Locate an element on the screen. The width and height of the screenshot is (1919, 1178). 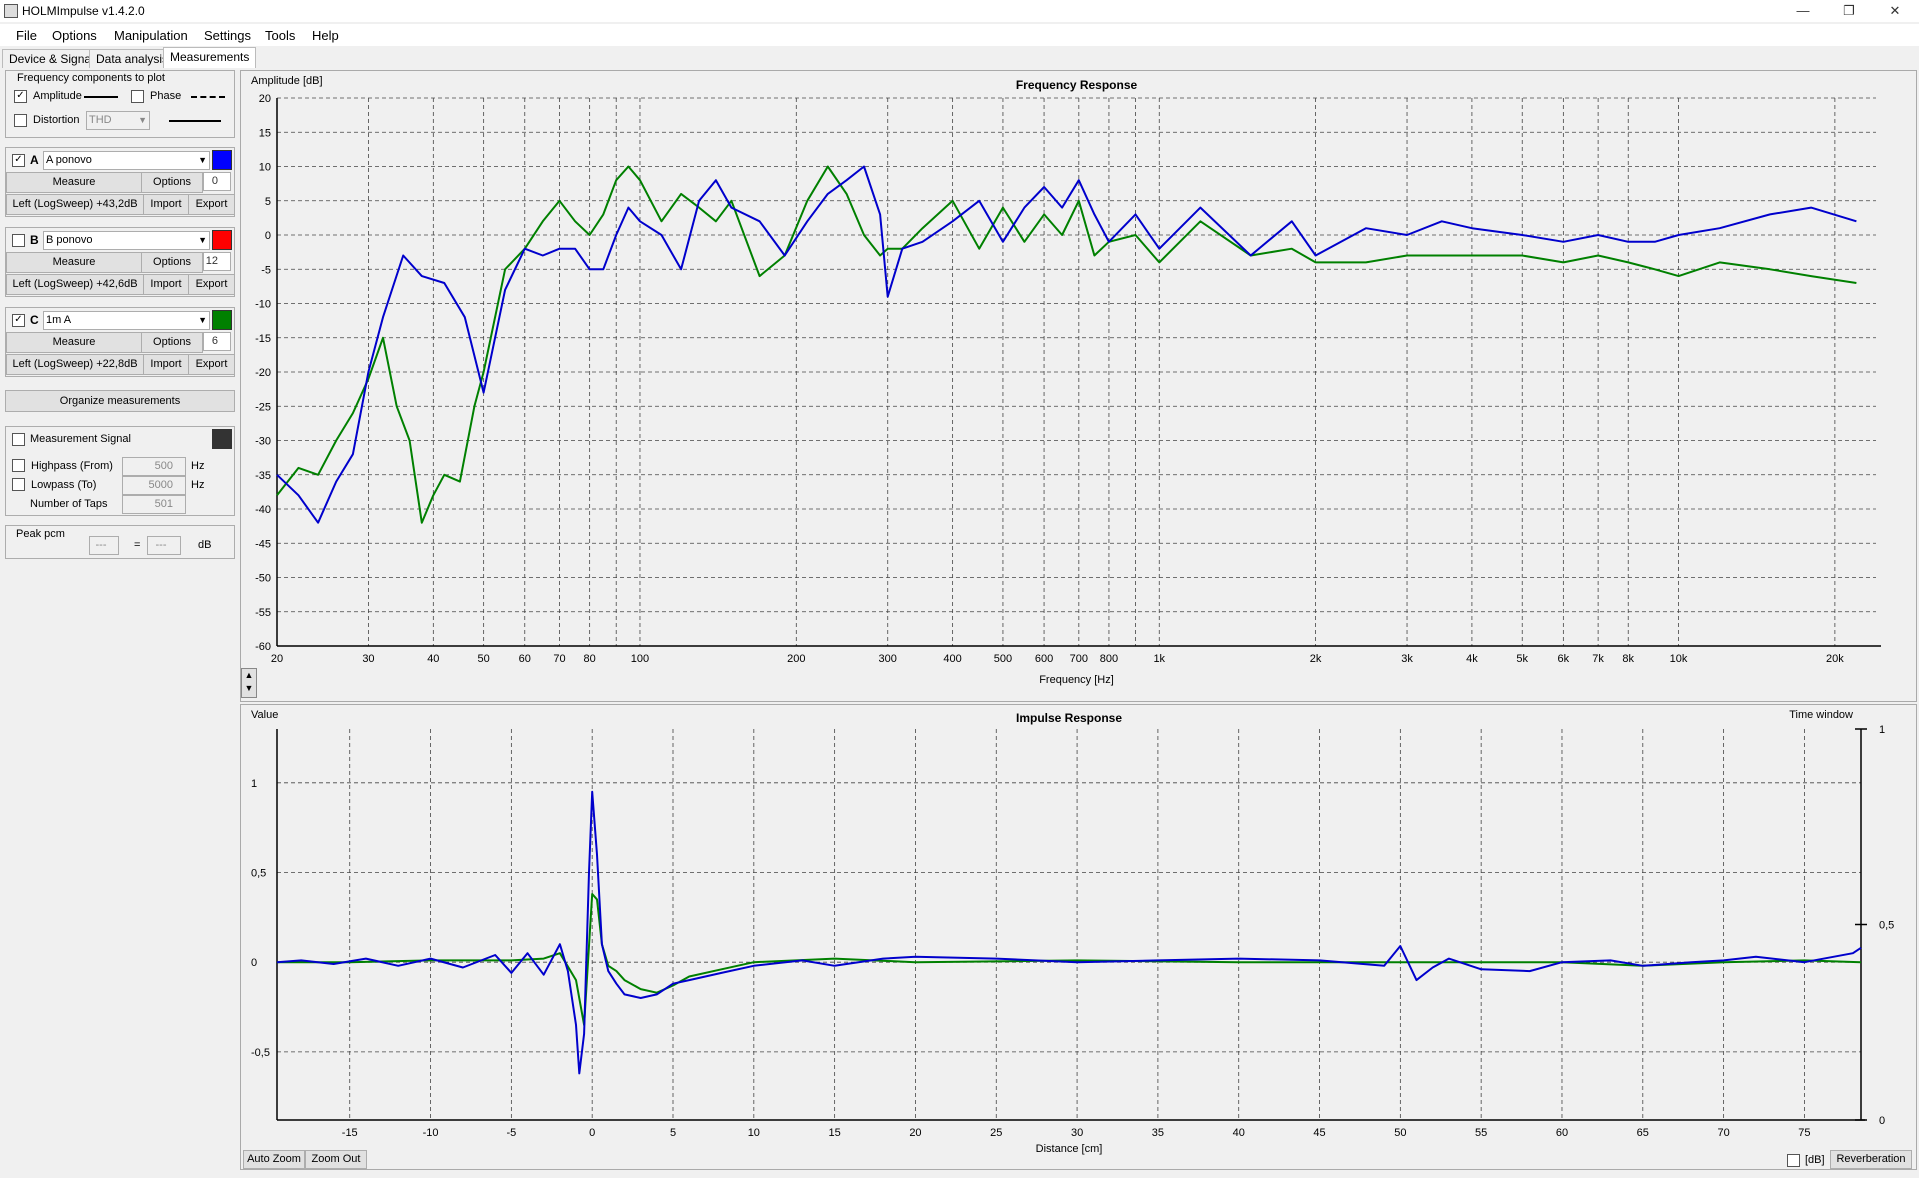
measurement-b-checkbox is located at coordinates (18, 240).